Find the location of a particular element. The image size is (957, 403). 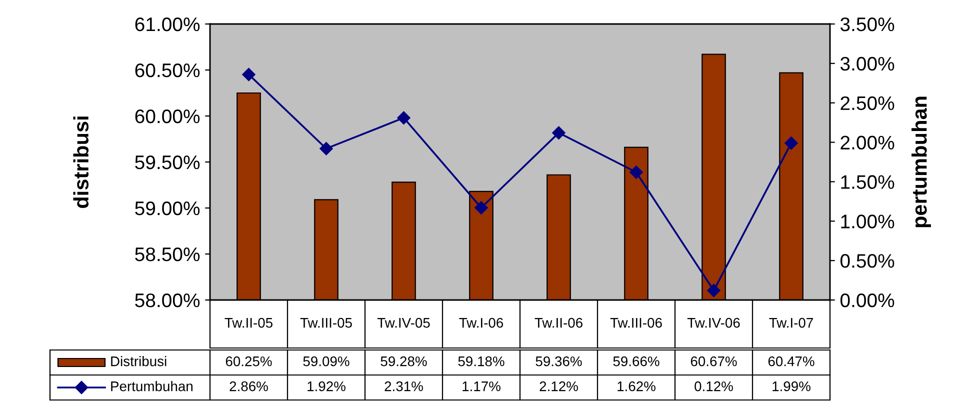

data-label: 59.36% is located at coordinates (559, 361).